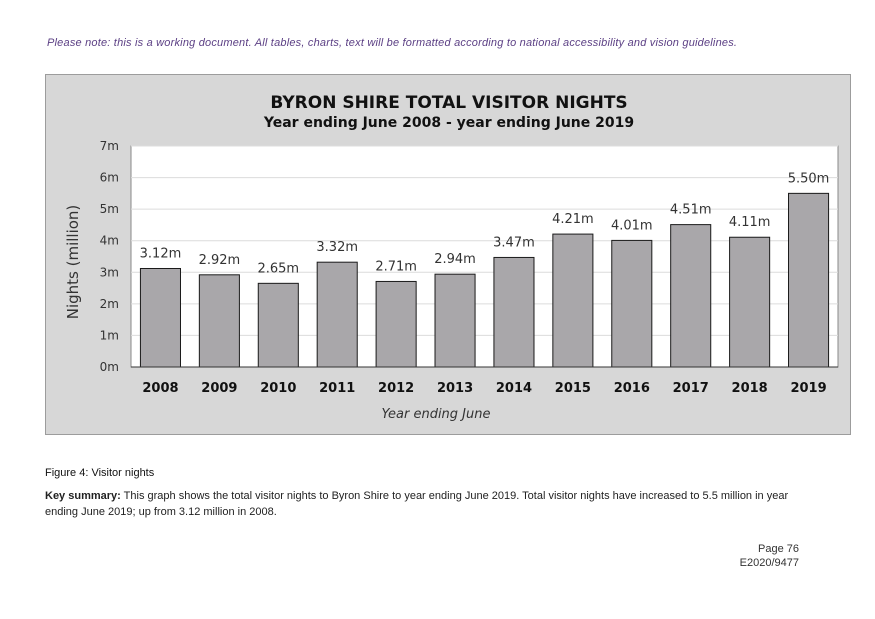 This screenshot has height=619, width=875. I want to click on y-tick-label: 5m, so click(109, 209).